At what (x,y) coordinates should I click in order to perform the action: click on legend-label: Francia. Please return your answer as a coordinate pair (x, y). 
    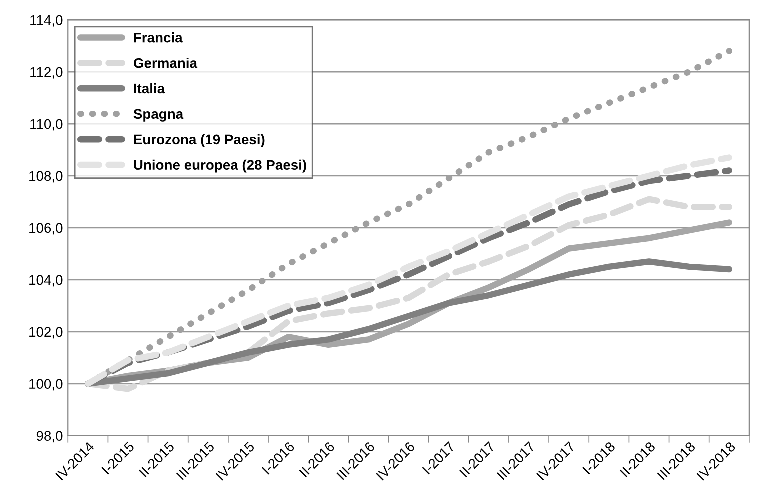
    Looking at the image, I should click on (158, 37).